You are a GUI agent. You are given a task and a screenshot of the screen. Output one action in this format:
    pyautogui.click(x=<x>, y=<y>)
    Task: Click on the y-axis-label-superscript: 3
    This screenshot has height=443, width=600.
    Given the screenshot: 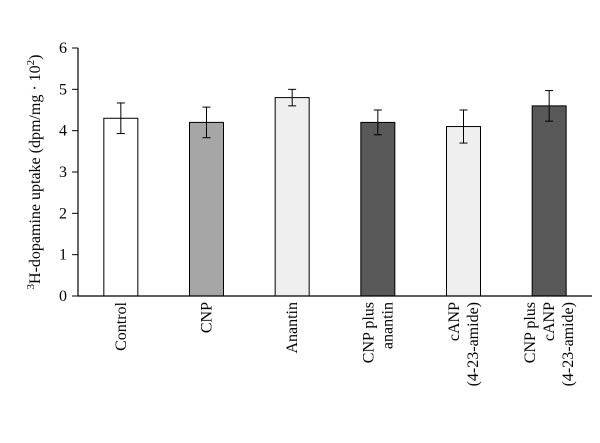 What is the action you would take?
    pyautogui.click(x=31, y=286)
    